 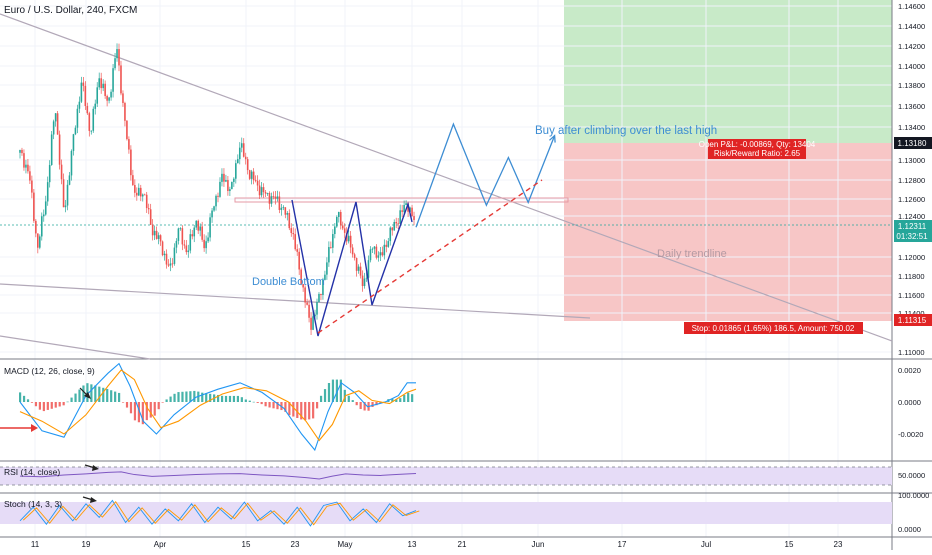 I want to click on projection-path, so click(x=485, y=175).